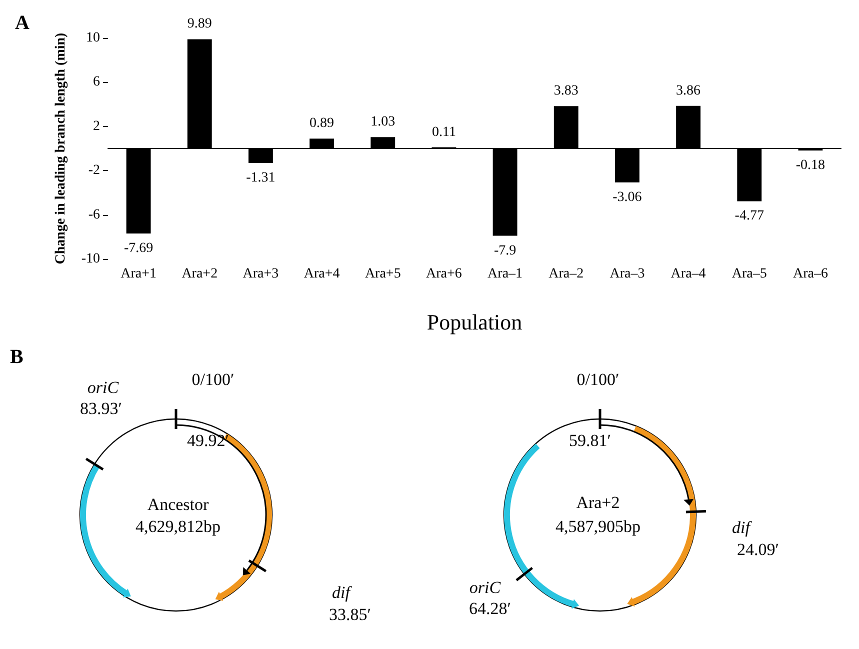  What do you see at coordinates (22, 23) in the screenshot?
I see `chart-title: A` at bounding box center [22, 23].